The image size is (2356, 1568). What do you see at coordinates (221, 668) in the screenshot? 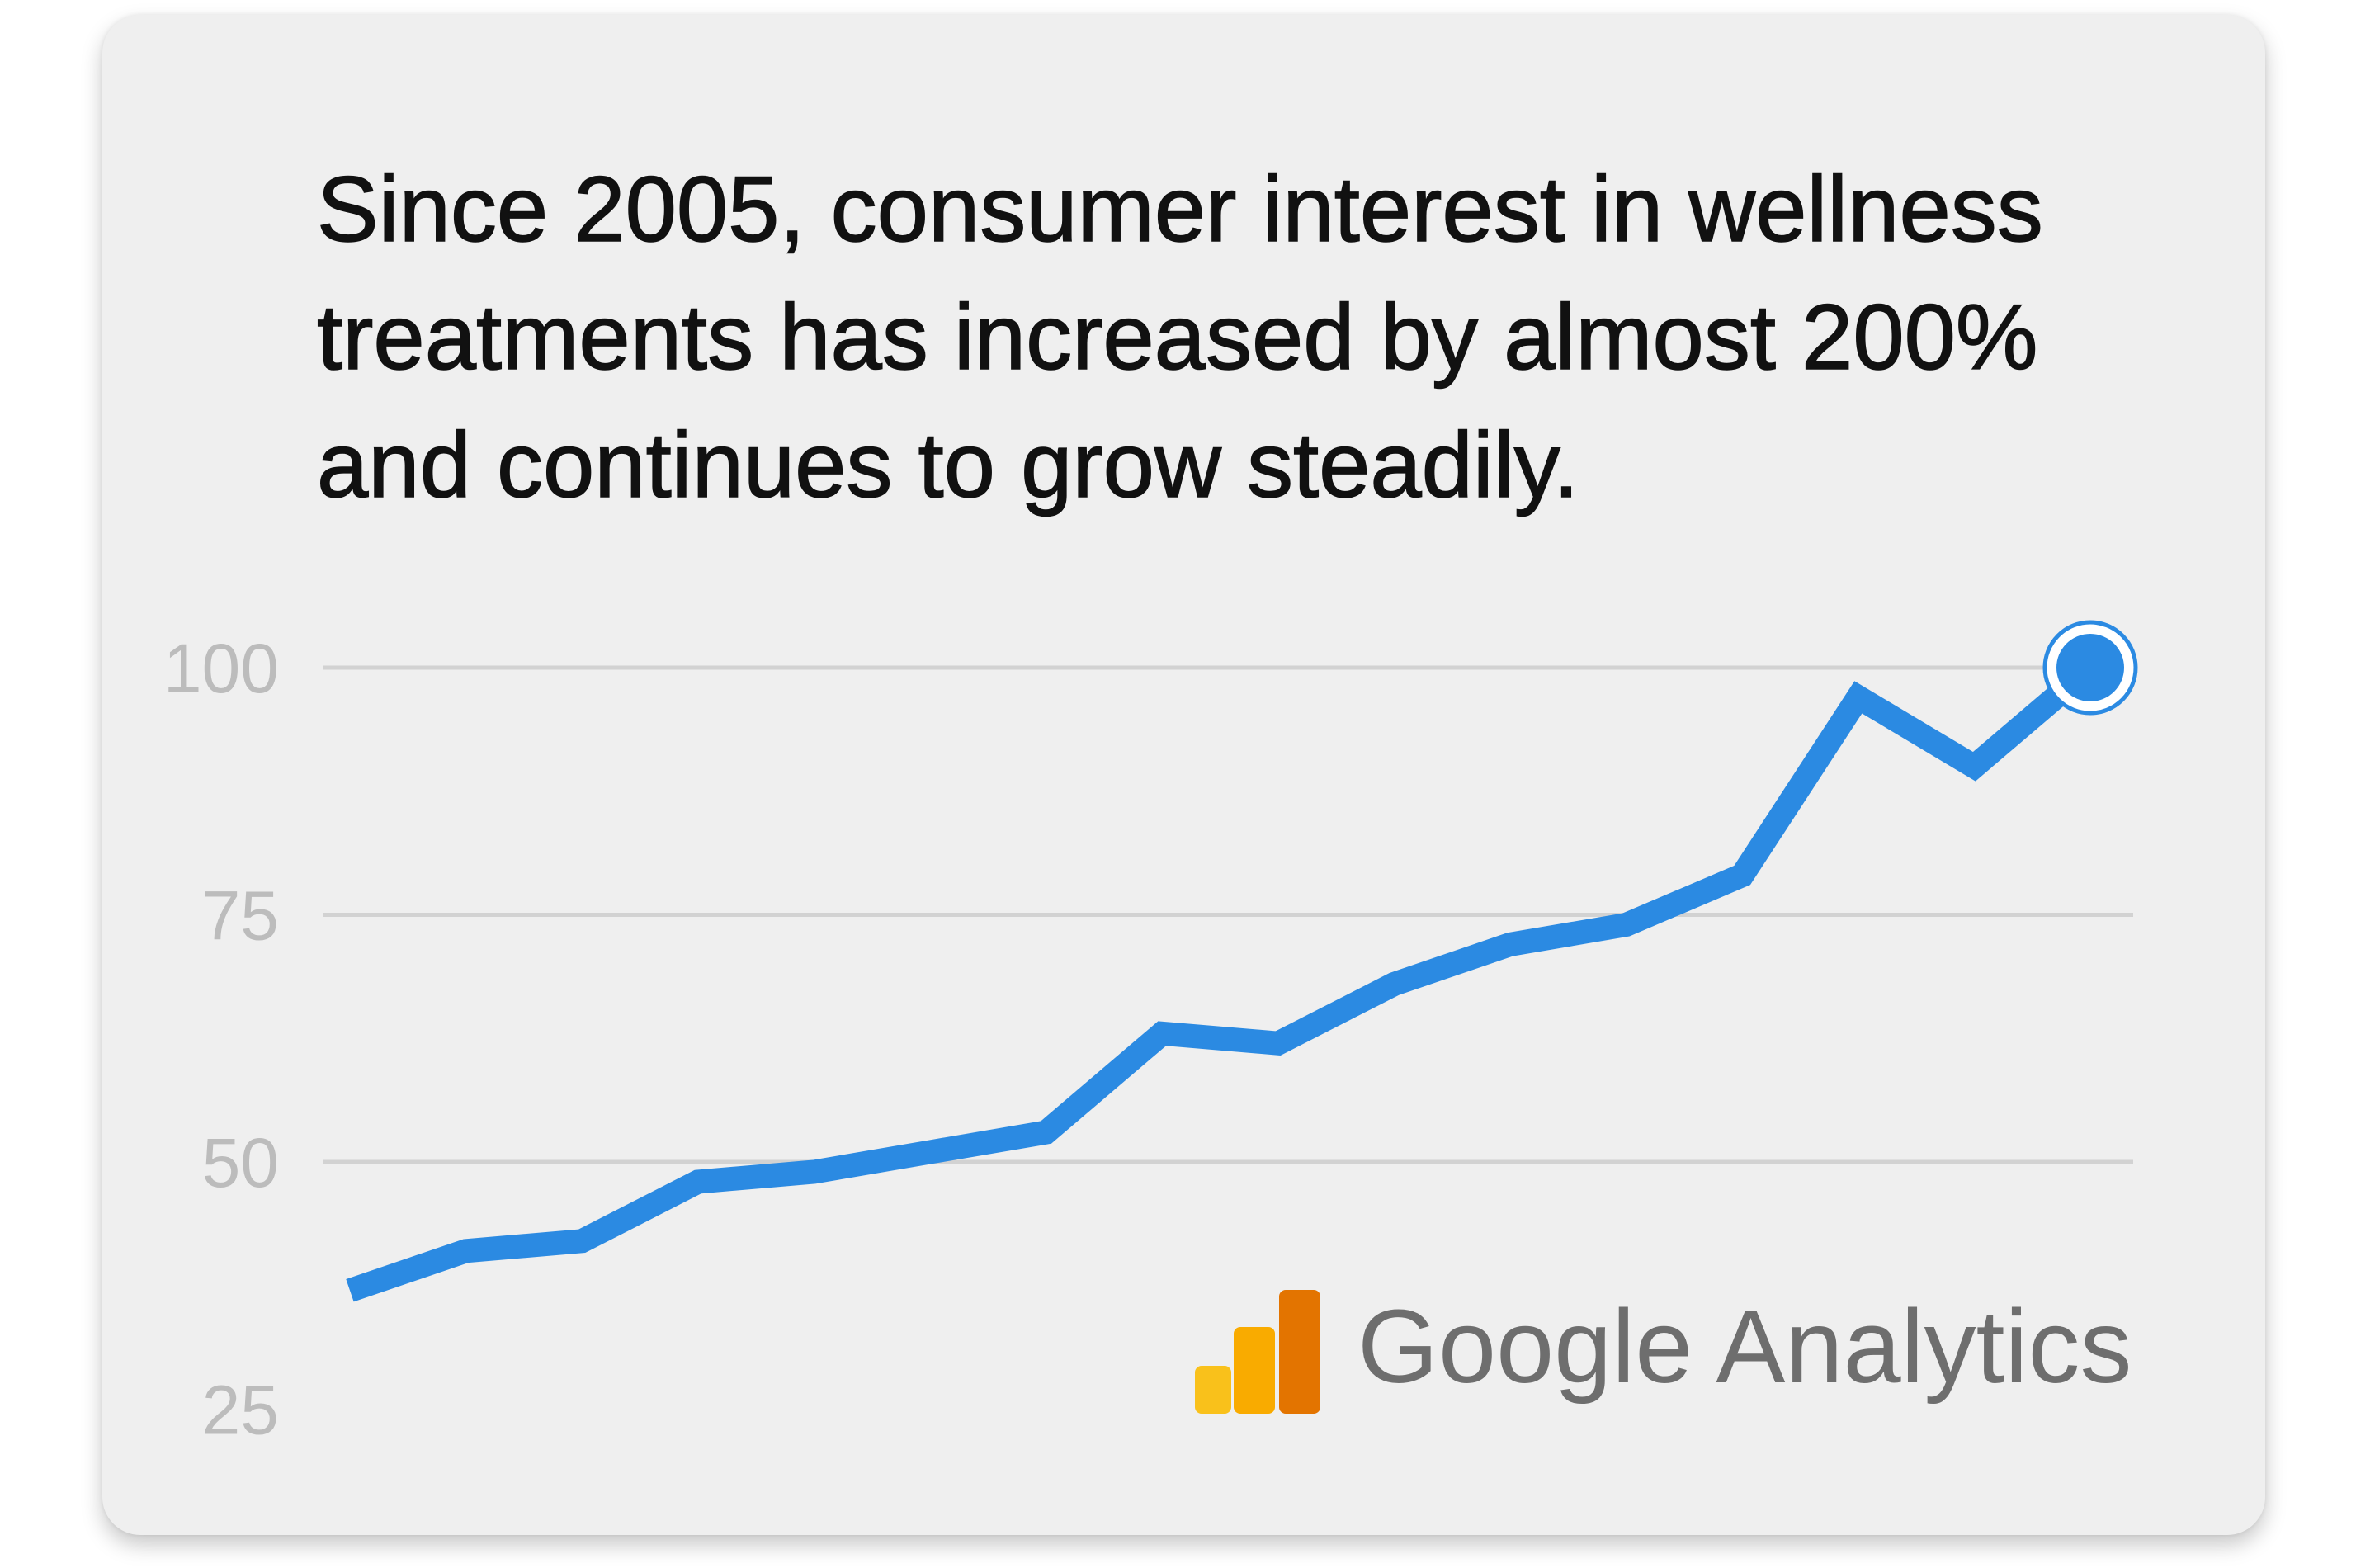
I see `y-tick-label: 100` at bounding box center [221, 668].